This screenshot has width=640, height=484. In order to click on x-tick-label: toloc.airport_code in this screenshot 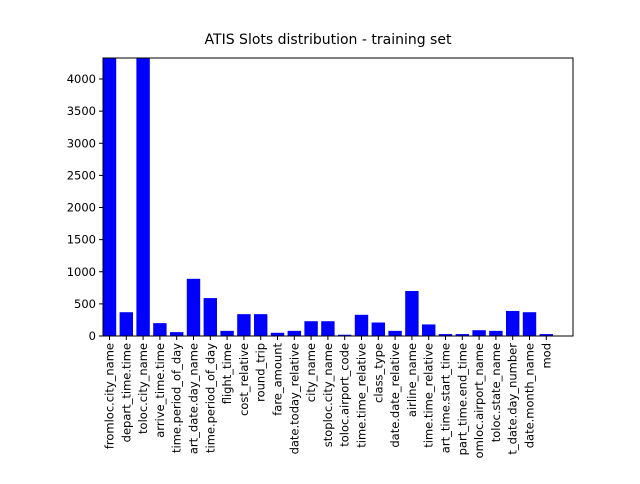, I will do `click(345, 395)`.